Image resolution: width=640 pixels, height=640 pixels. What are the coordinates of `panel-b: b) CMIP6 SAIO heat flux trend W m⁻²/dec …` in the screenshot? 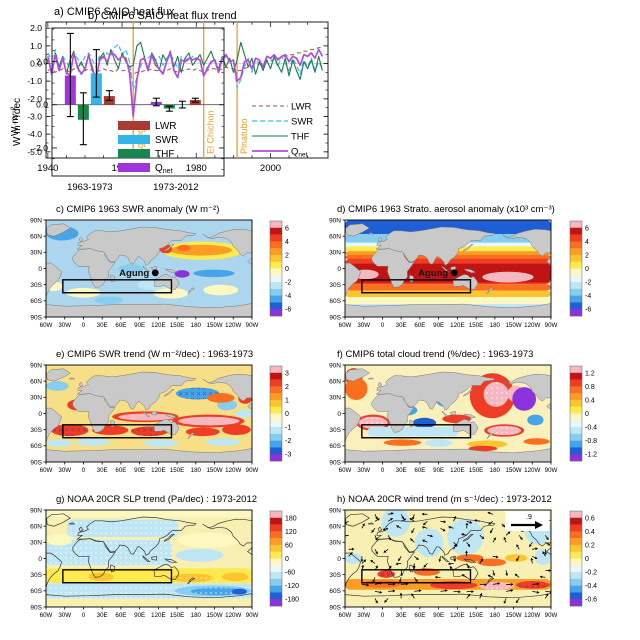 It's located at (153, 103).